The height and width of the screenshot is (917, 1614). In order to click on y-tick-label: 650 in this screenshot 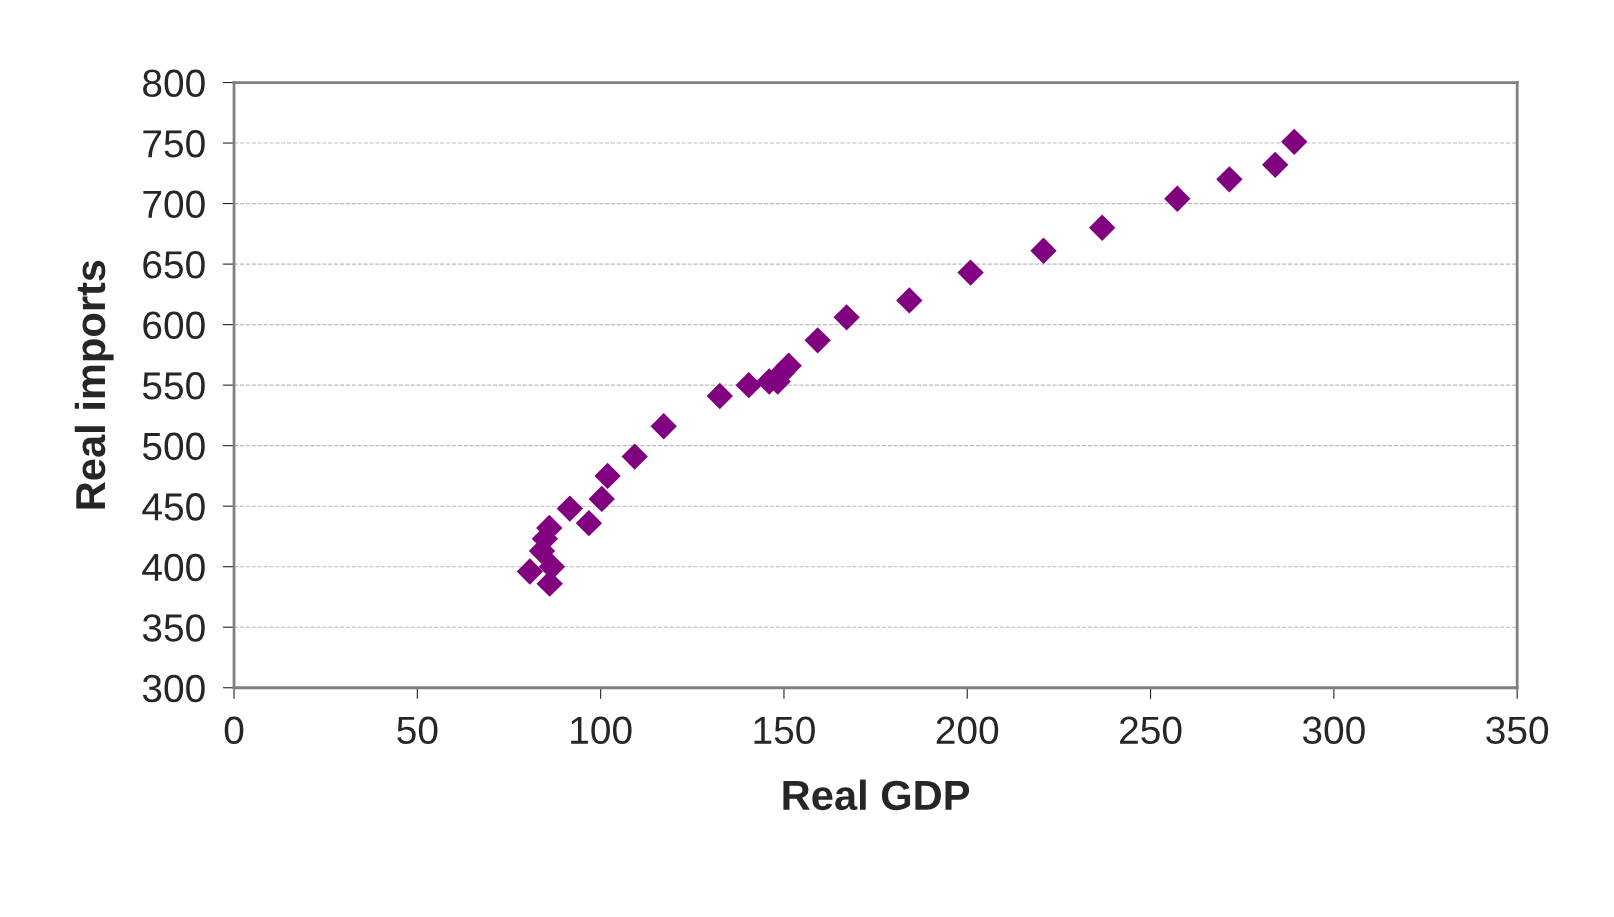, I will do `click(174, 265)`.